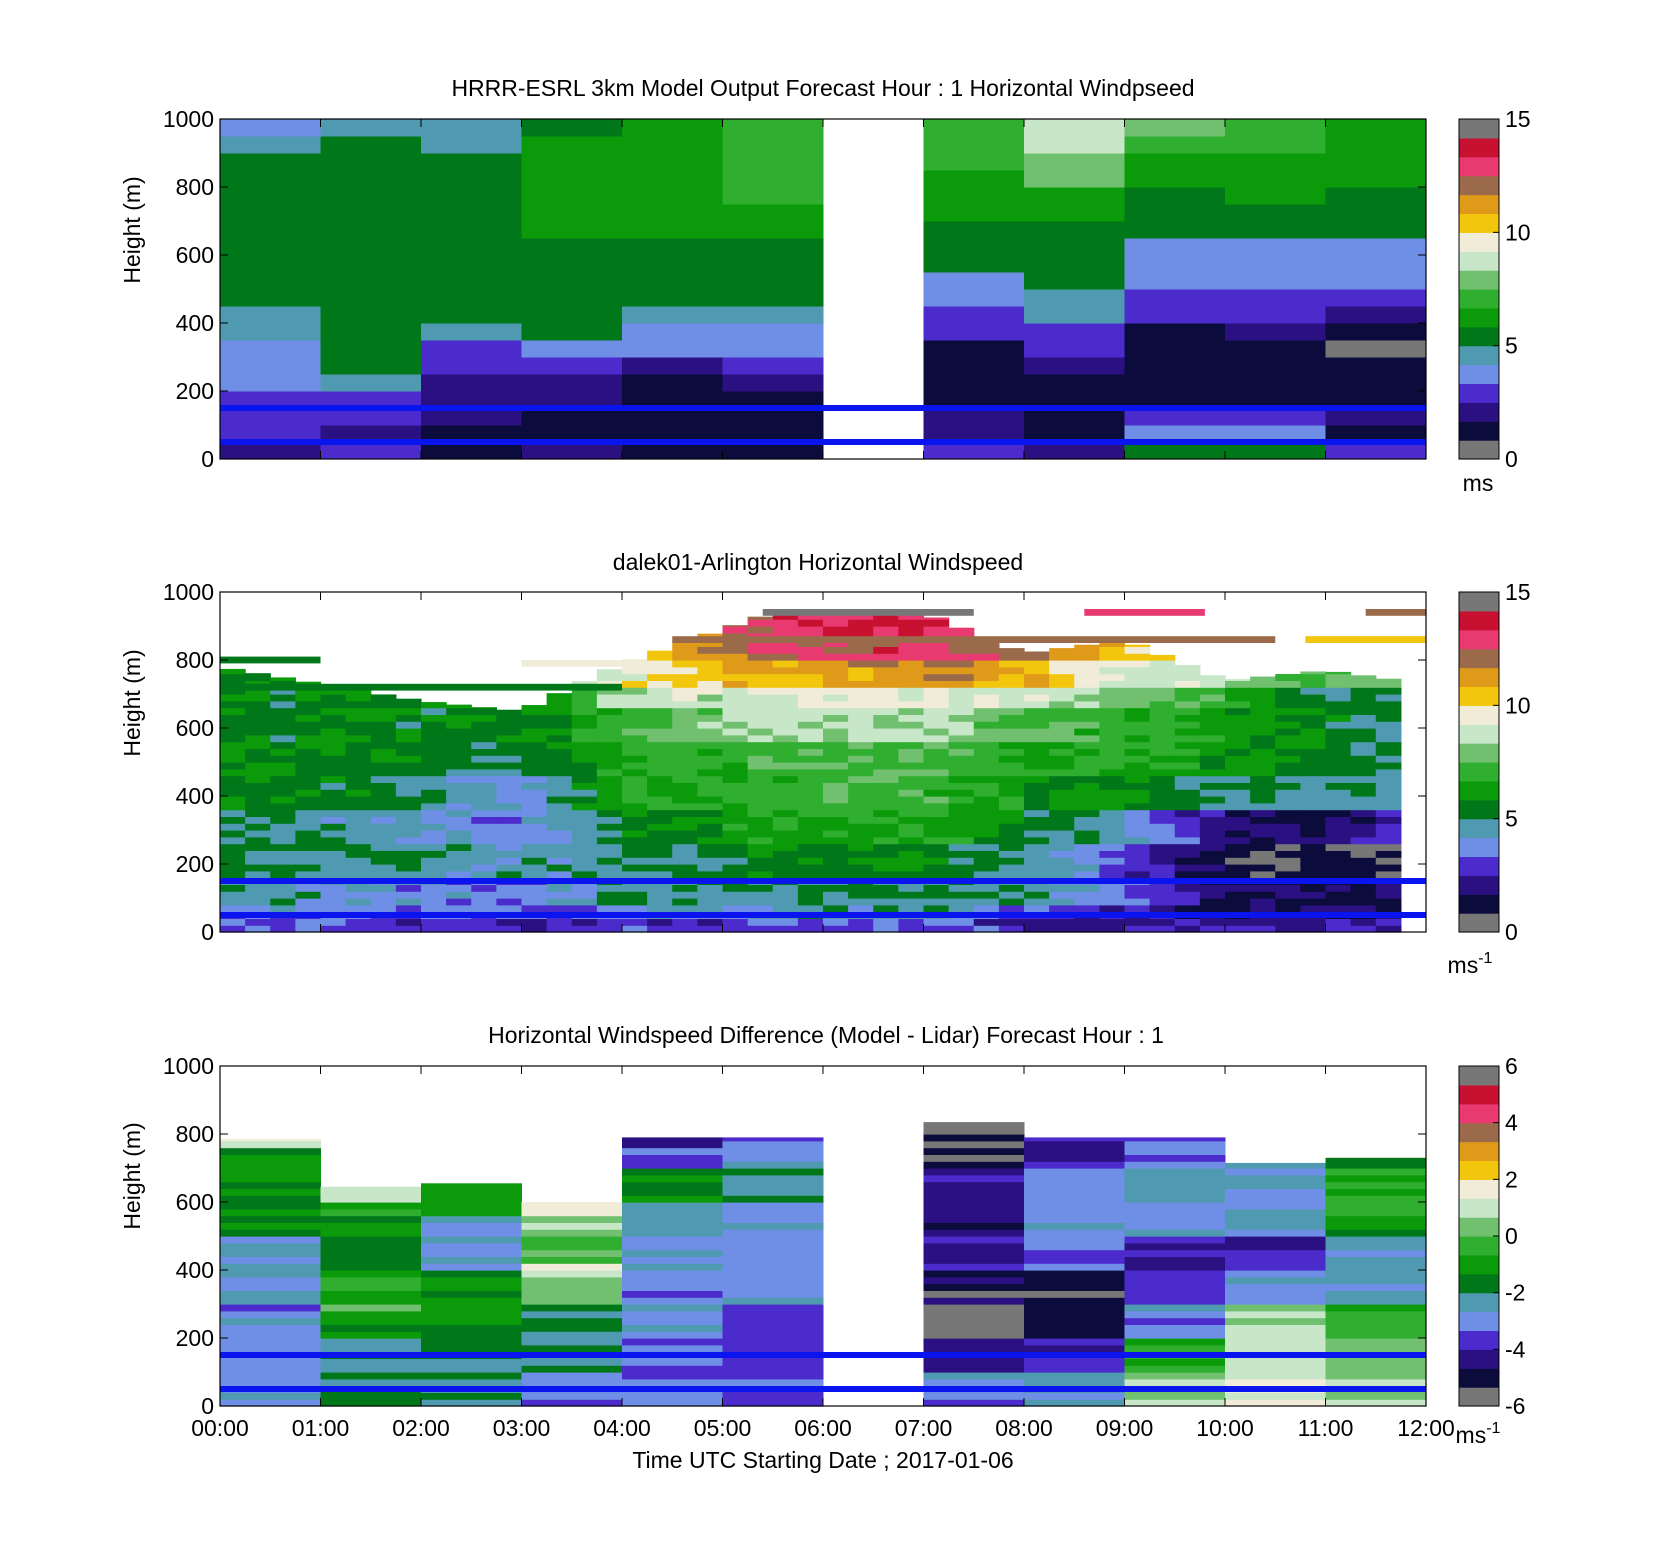 The width and height of the screenshot is (1680, 1561). I want to click on y-tick-label: 200, so click(195, 1338).